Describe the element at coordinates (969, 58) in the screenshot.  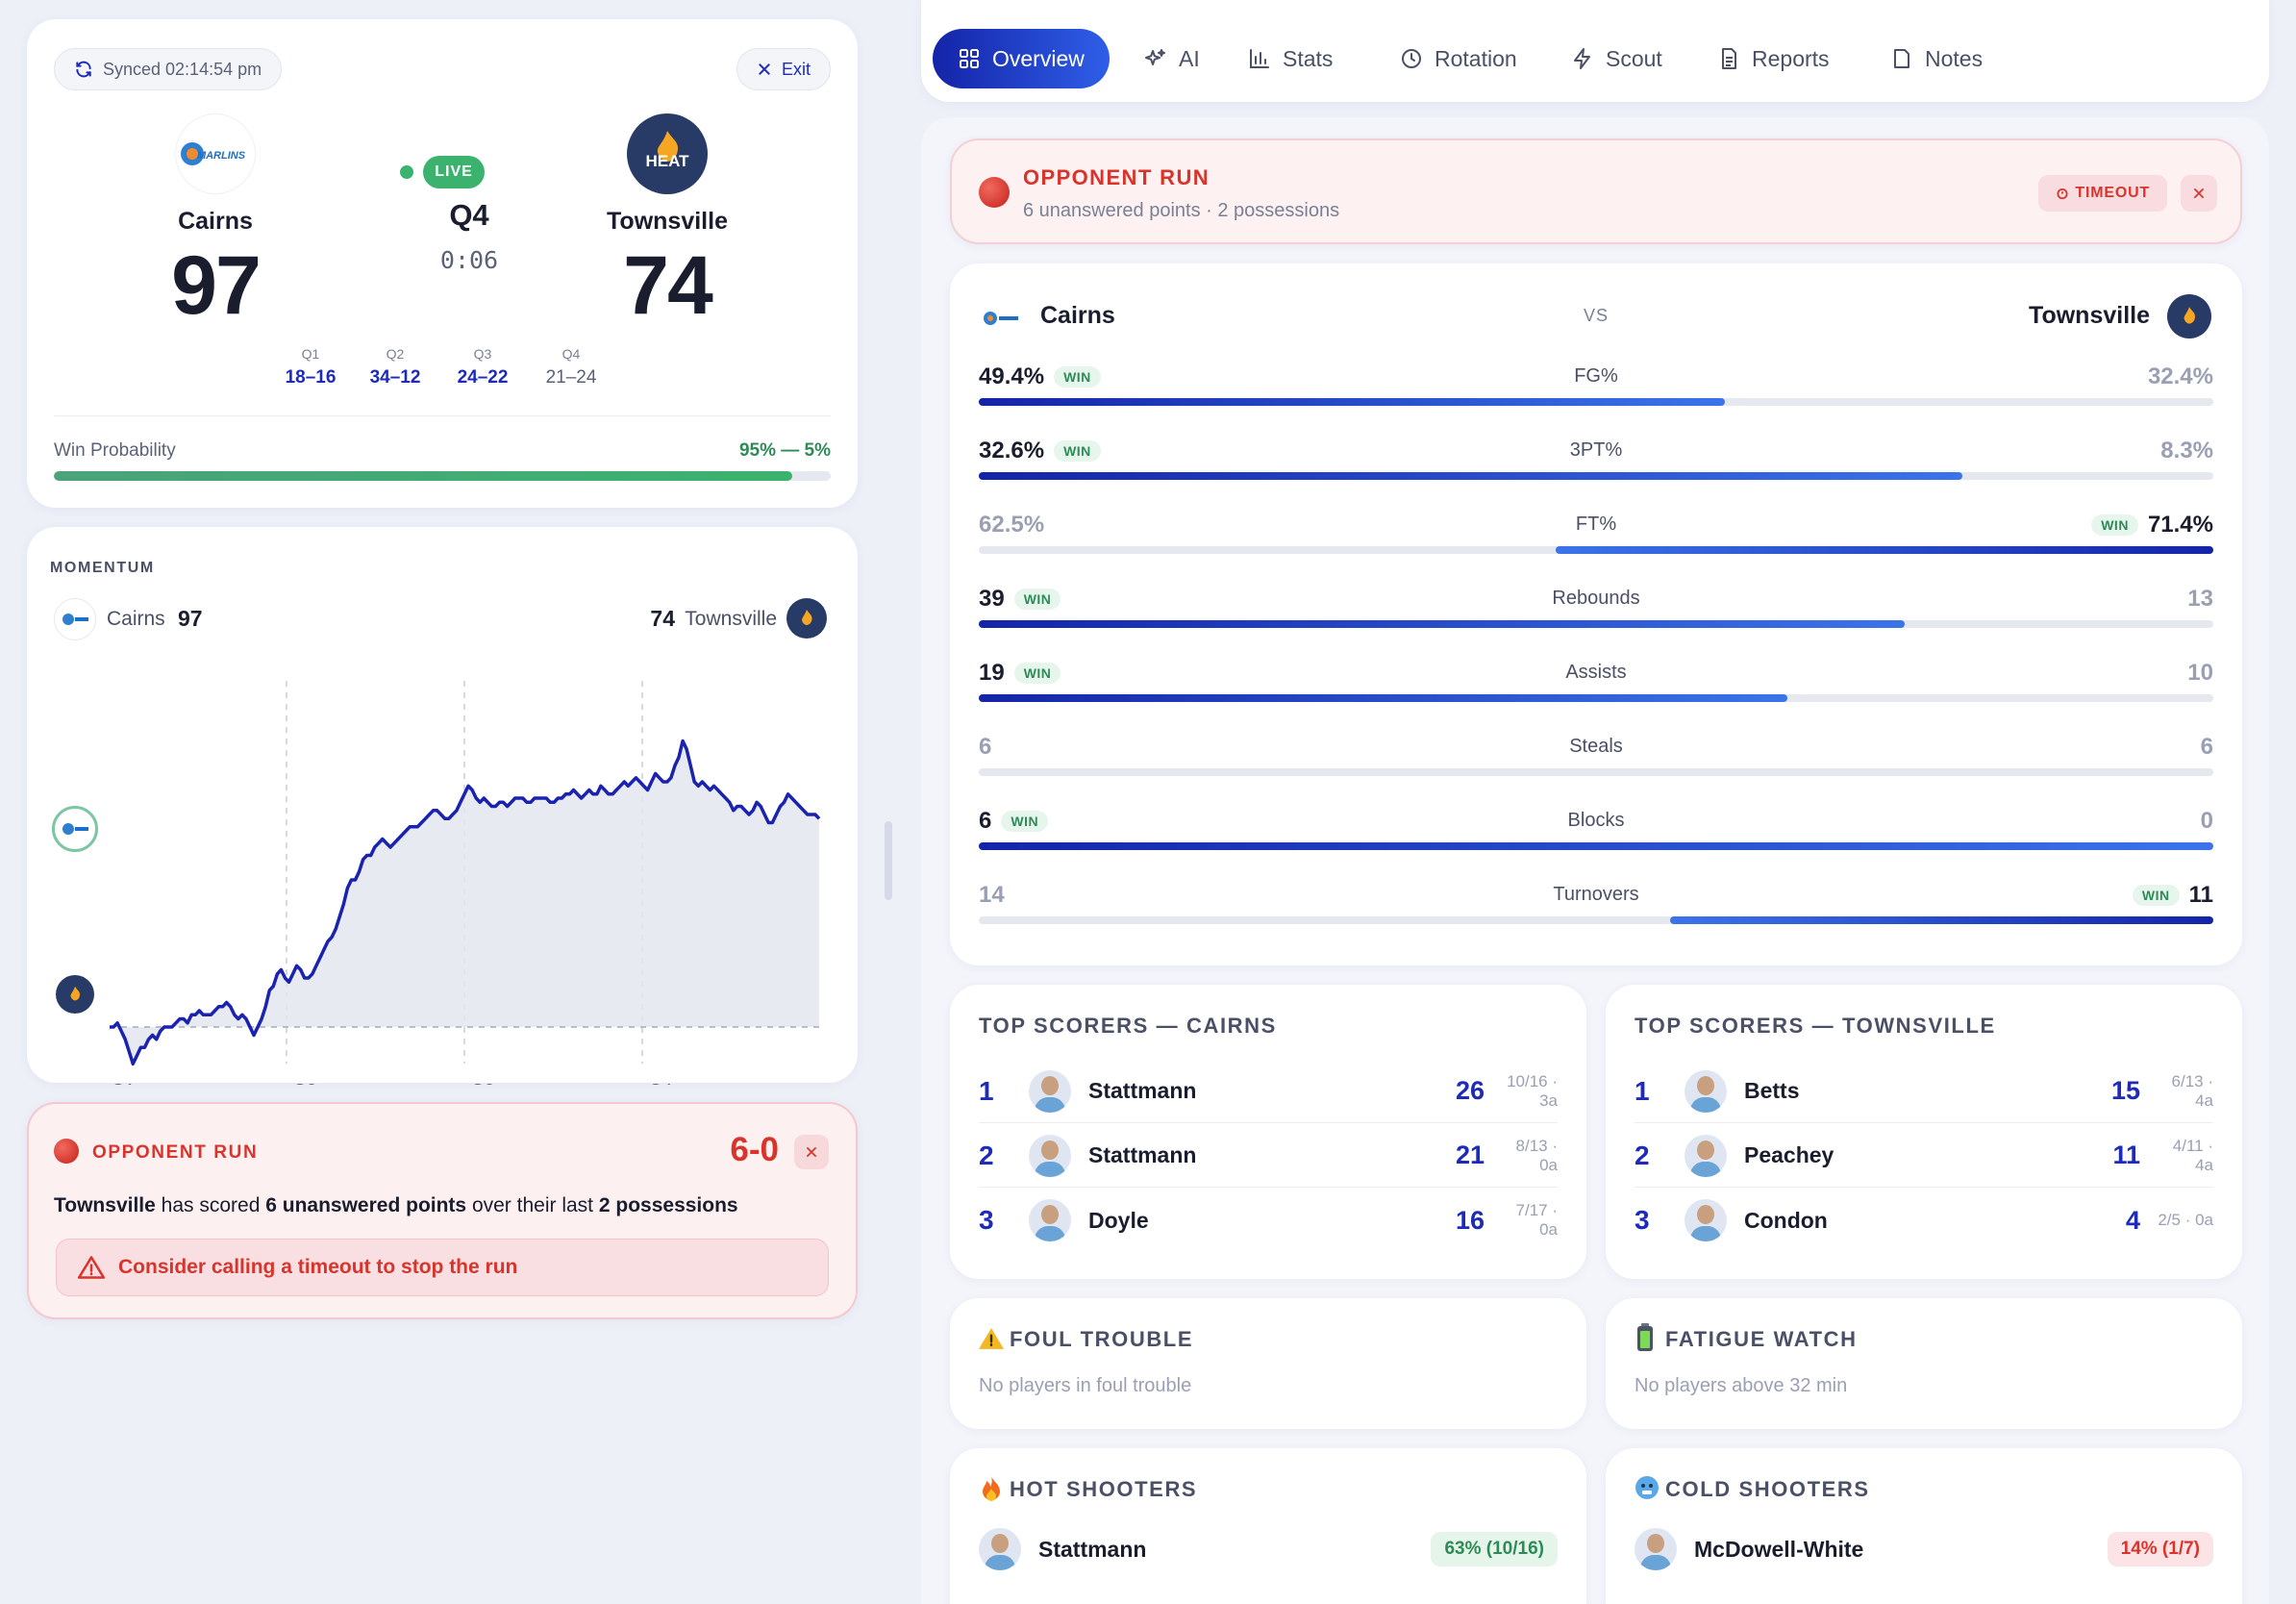
I see `grid-icon` at that location.